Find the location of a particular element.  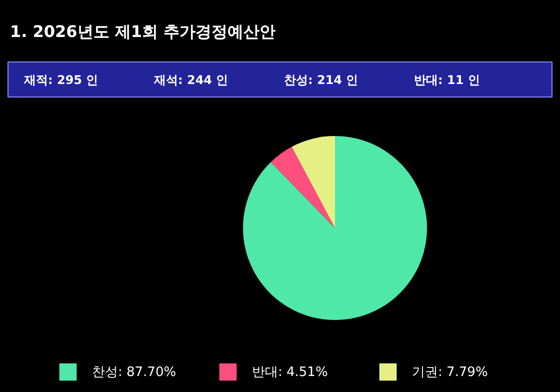

legend-label: 반대: 4.51% is located at coordinates (290, 372).